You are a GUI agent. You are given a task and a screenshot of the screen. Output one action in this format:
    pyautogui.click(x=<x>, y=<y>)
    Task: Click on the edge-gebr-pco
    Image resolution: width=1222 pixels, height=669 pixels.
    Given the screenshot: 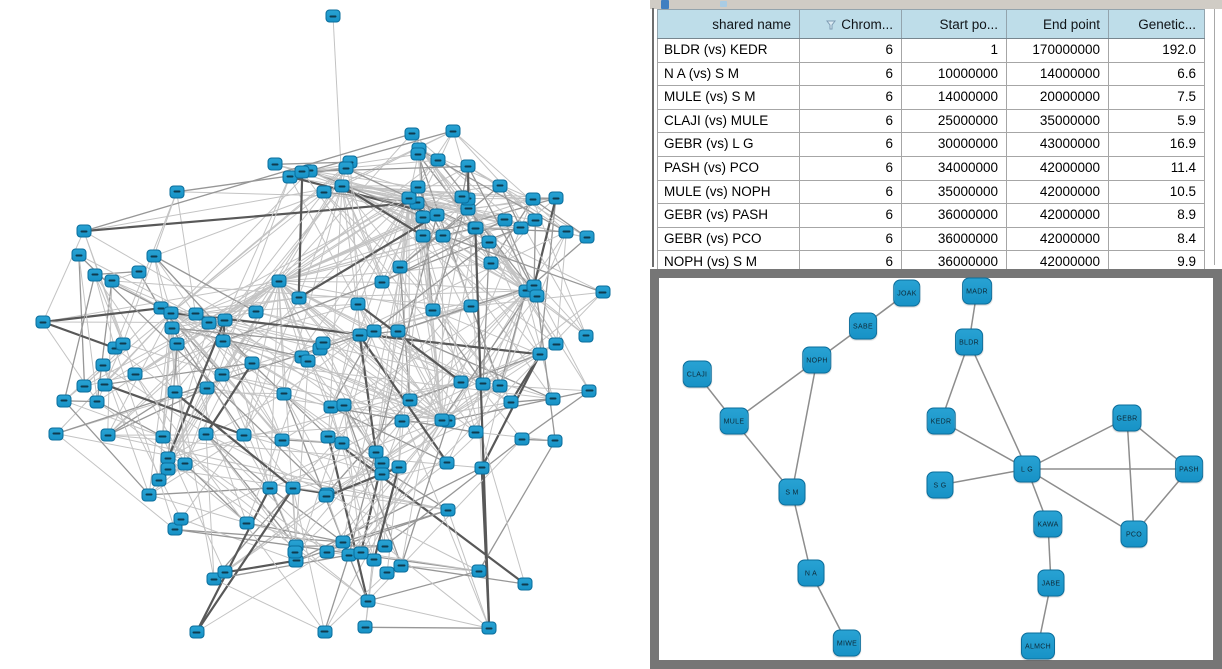 What is the action you would take?
    pyautogui.click(x=1130, y=476)
    